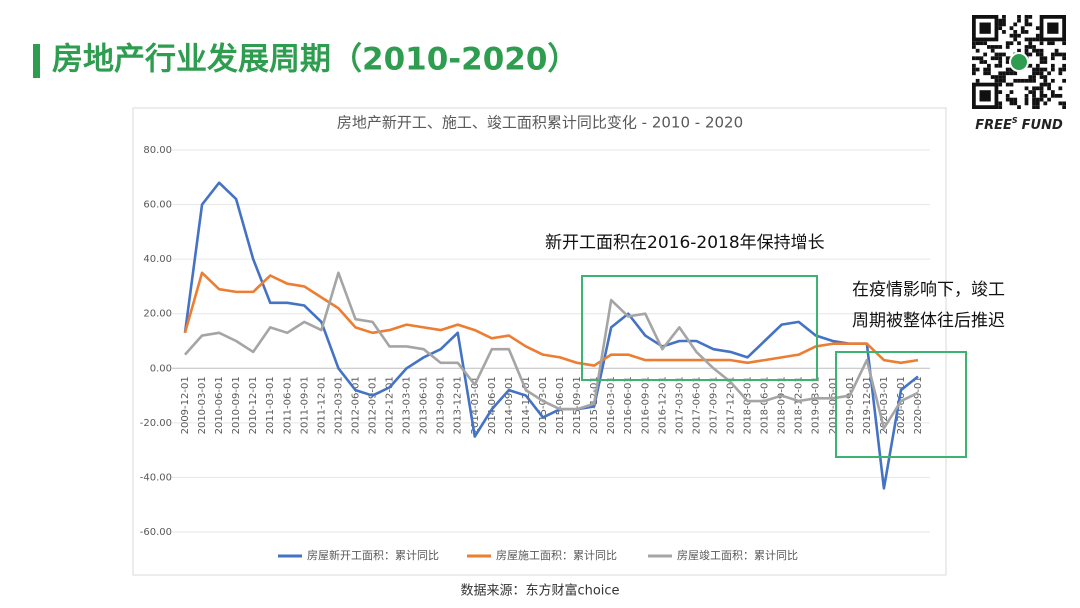 The image size is (1080, 608). What do you see at coordinates (577, 405) in the screenshot?
I see `x-tick-label: 2015-09-01` at bounding box center [577, 405].